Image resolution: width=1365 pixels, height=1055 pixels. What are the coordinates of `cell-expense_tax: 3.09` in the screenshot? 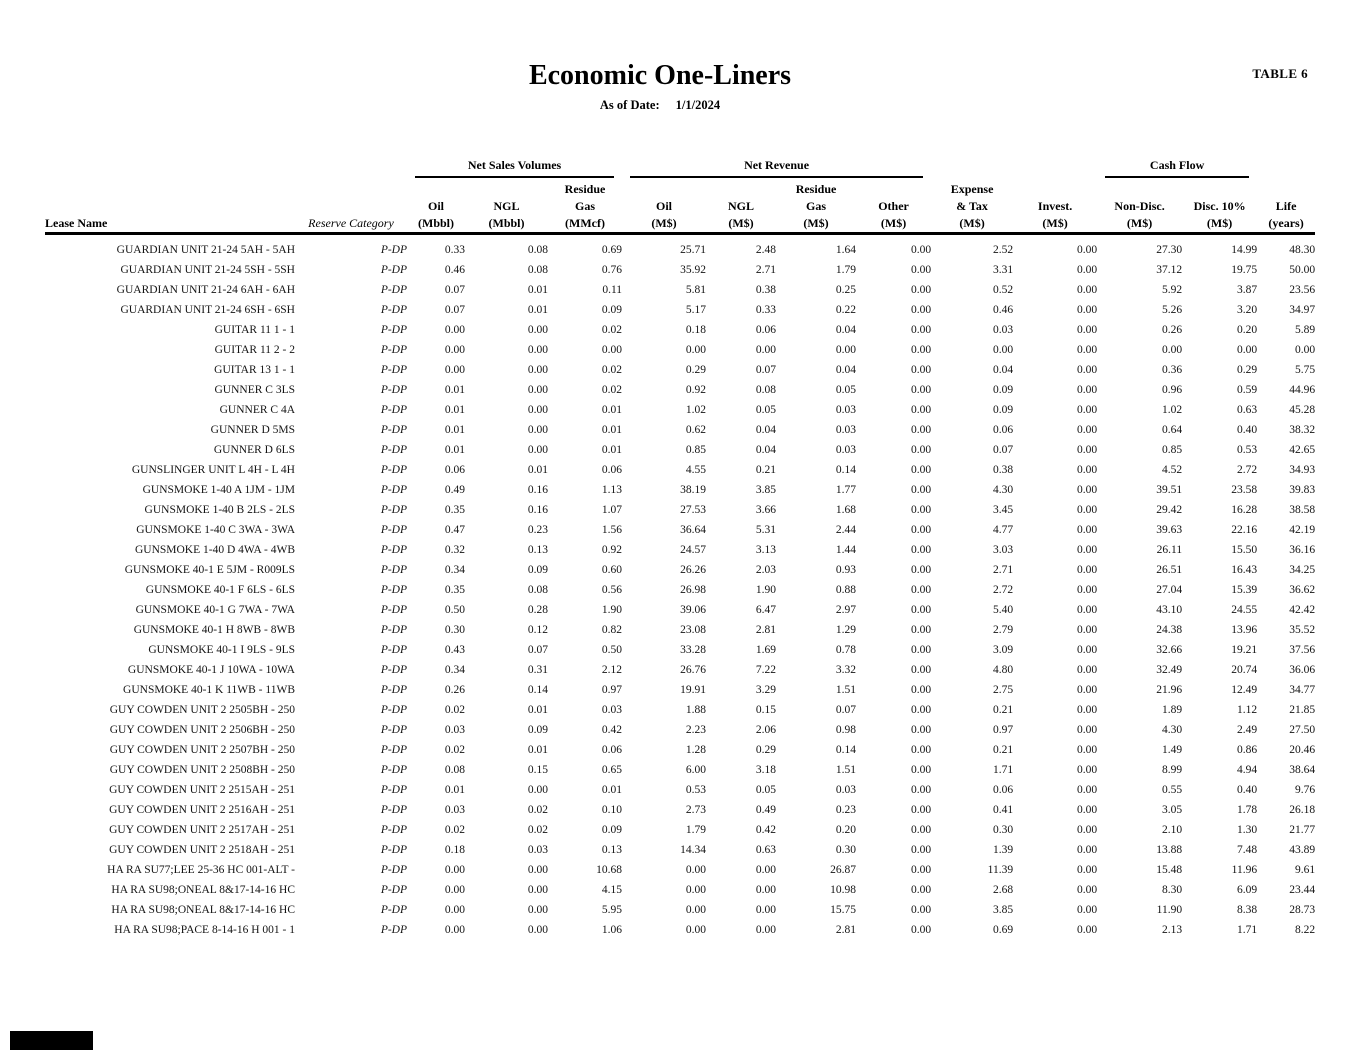 It's located at (1003, 650).